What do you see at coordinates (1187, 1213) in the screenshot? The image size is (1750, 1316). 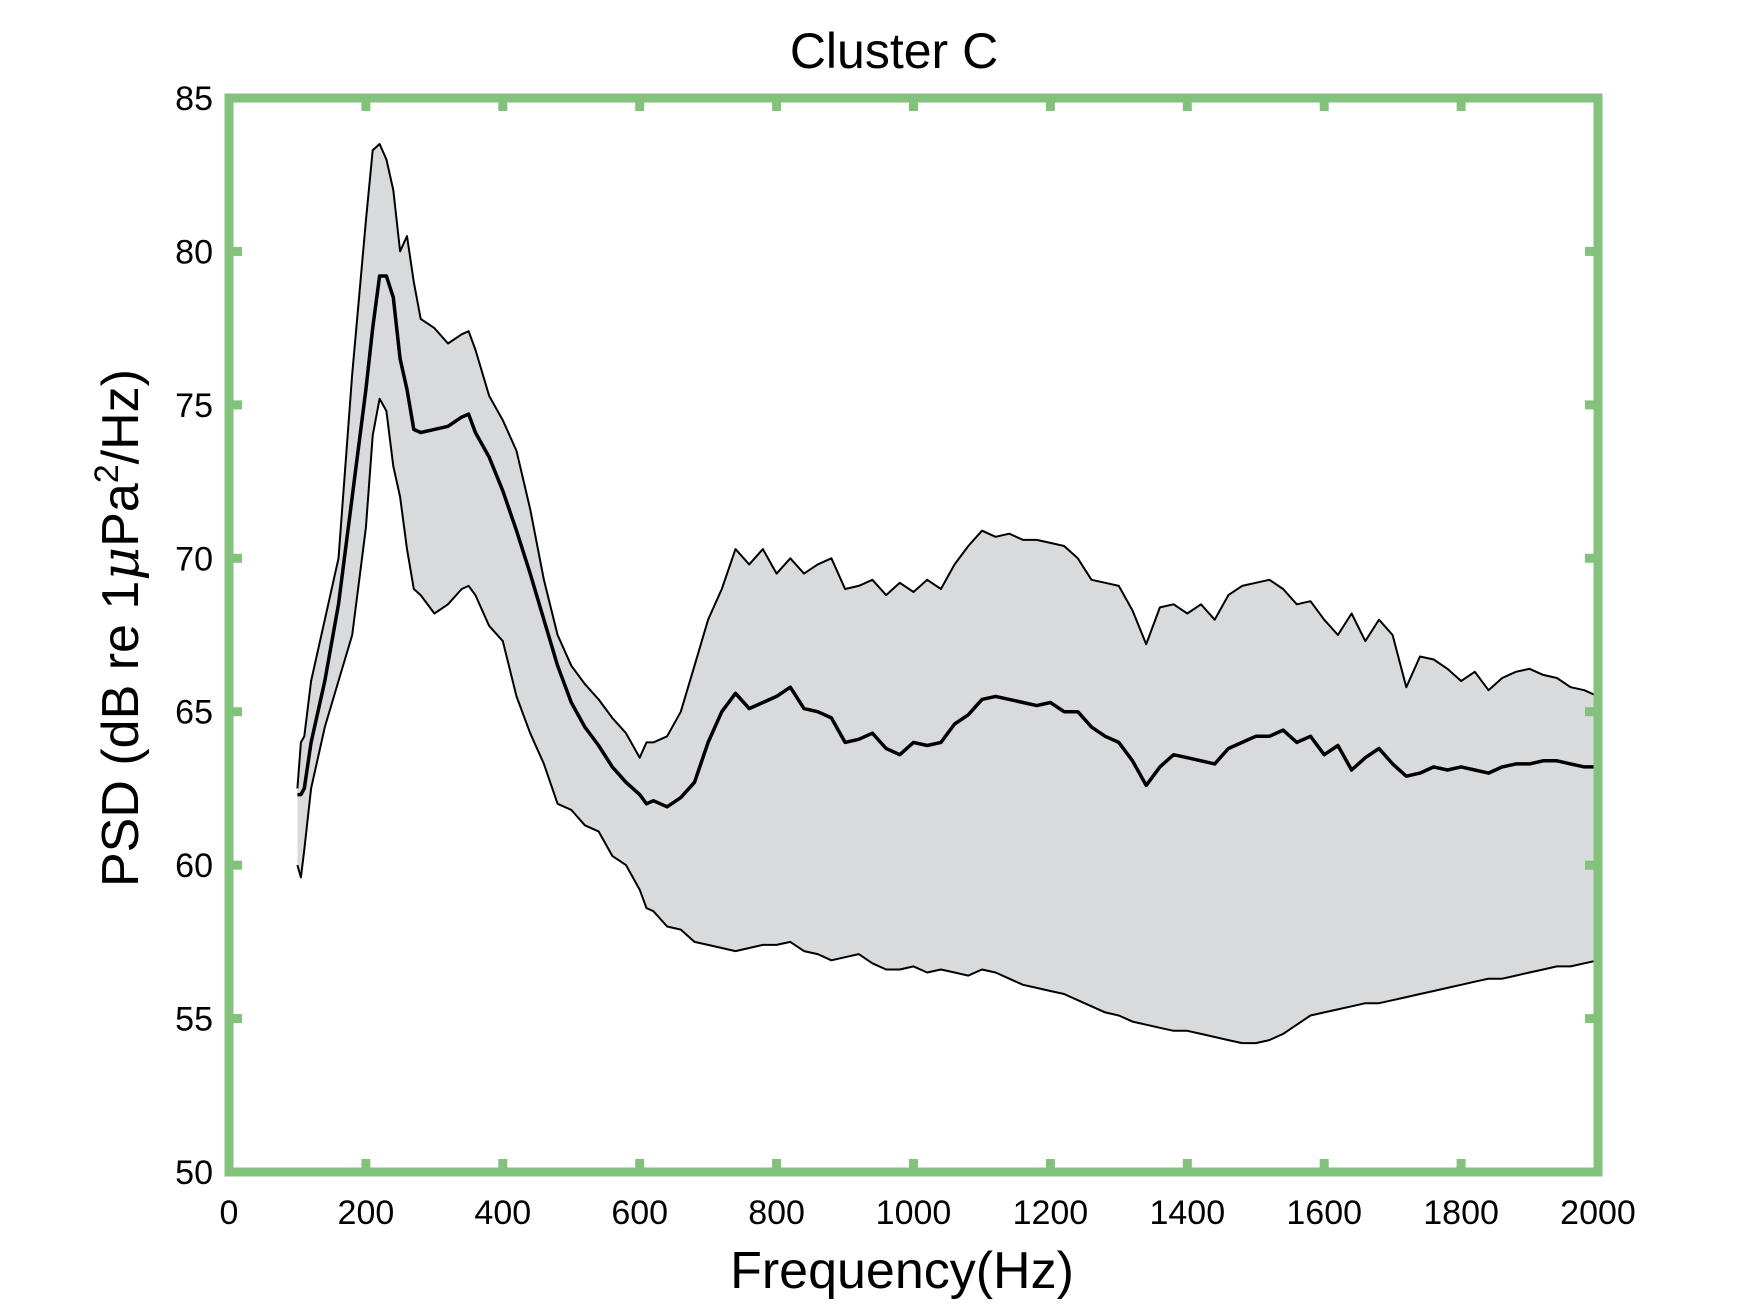 I see `x-tick-label: 1400` at bounding box center [1187, 1213].